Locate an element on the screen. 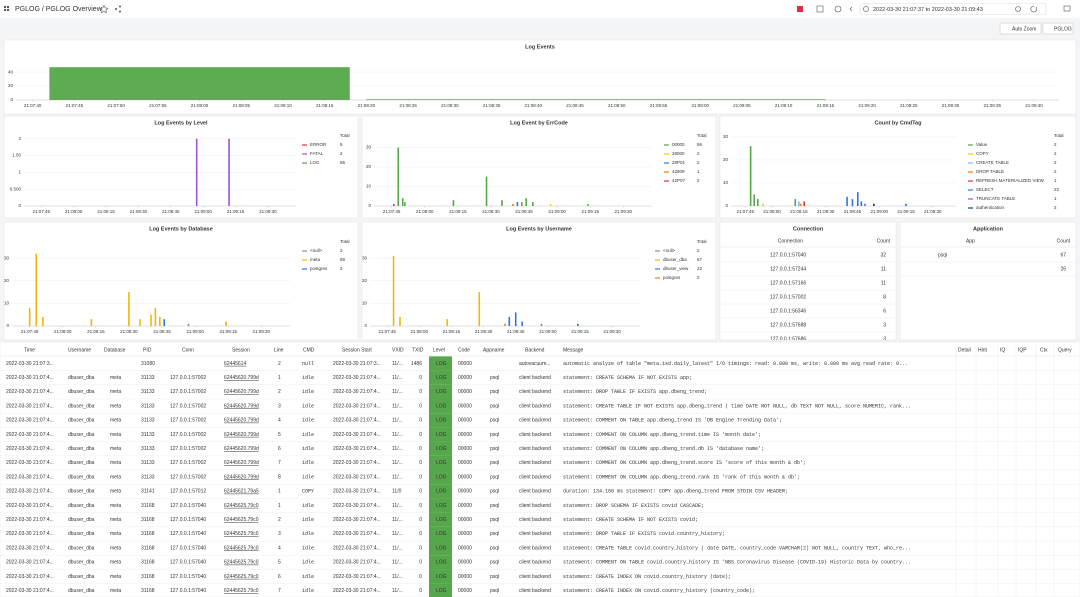 This screenshot has width=1080, height=597. cell: 3 is located at coordinates (884, 325).